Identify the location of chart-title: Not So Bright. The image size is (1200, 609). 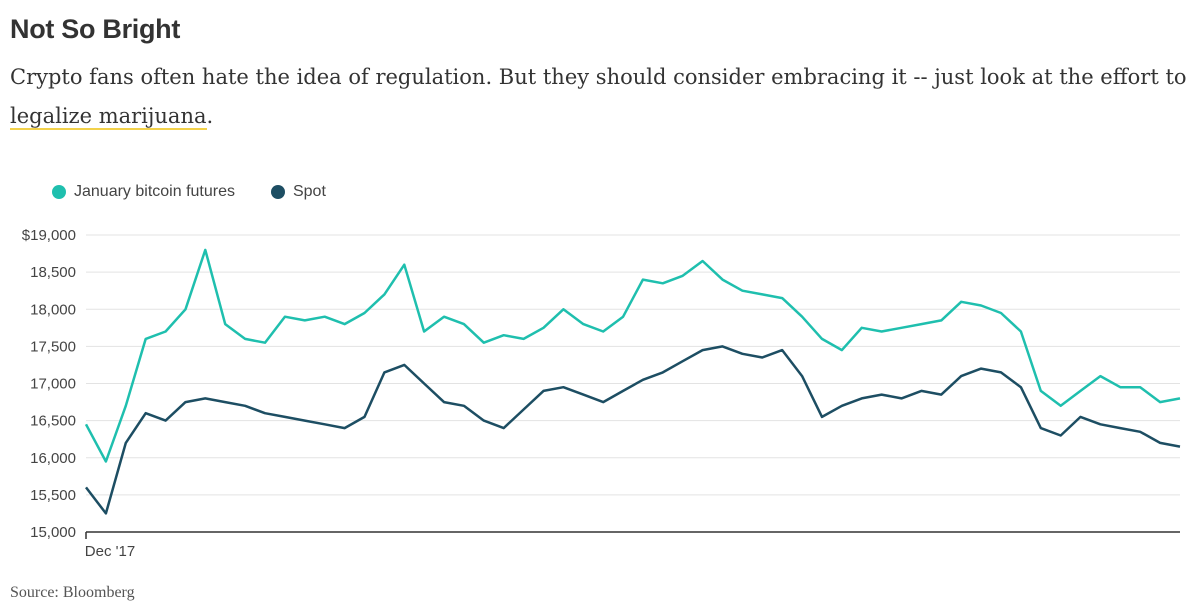
(95, 29).